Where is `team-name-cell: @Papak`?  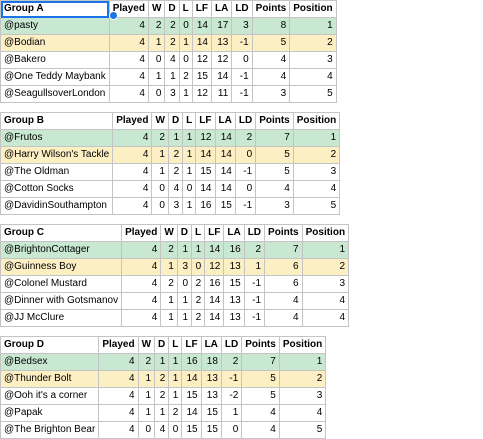
team-name-cell: @Papak is located at coordinates (50, 413).